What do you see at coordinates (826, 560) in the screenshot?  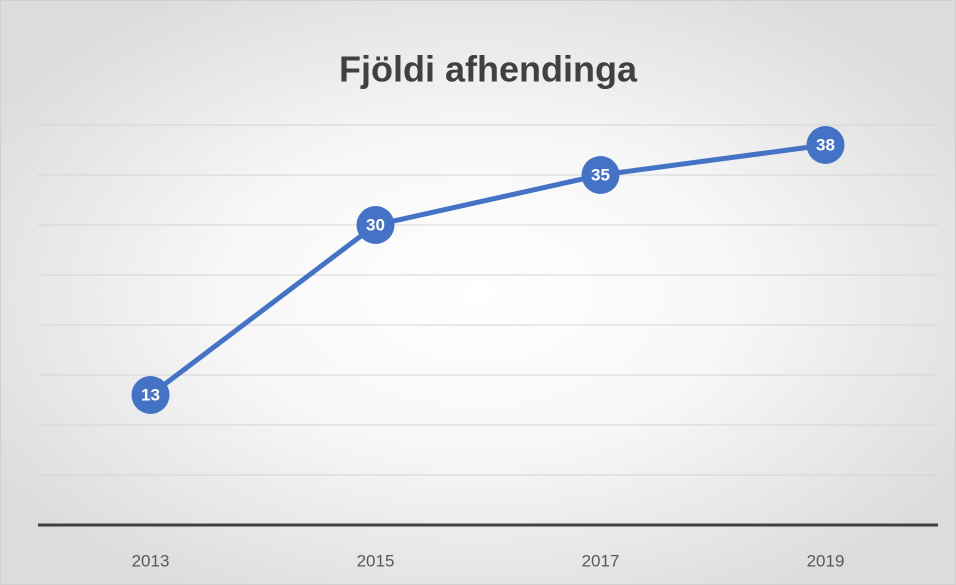 I see `x-tick-label: 2019` at bounding box center [826, 560].